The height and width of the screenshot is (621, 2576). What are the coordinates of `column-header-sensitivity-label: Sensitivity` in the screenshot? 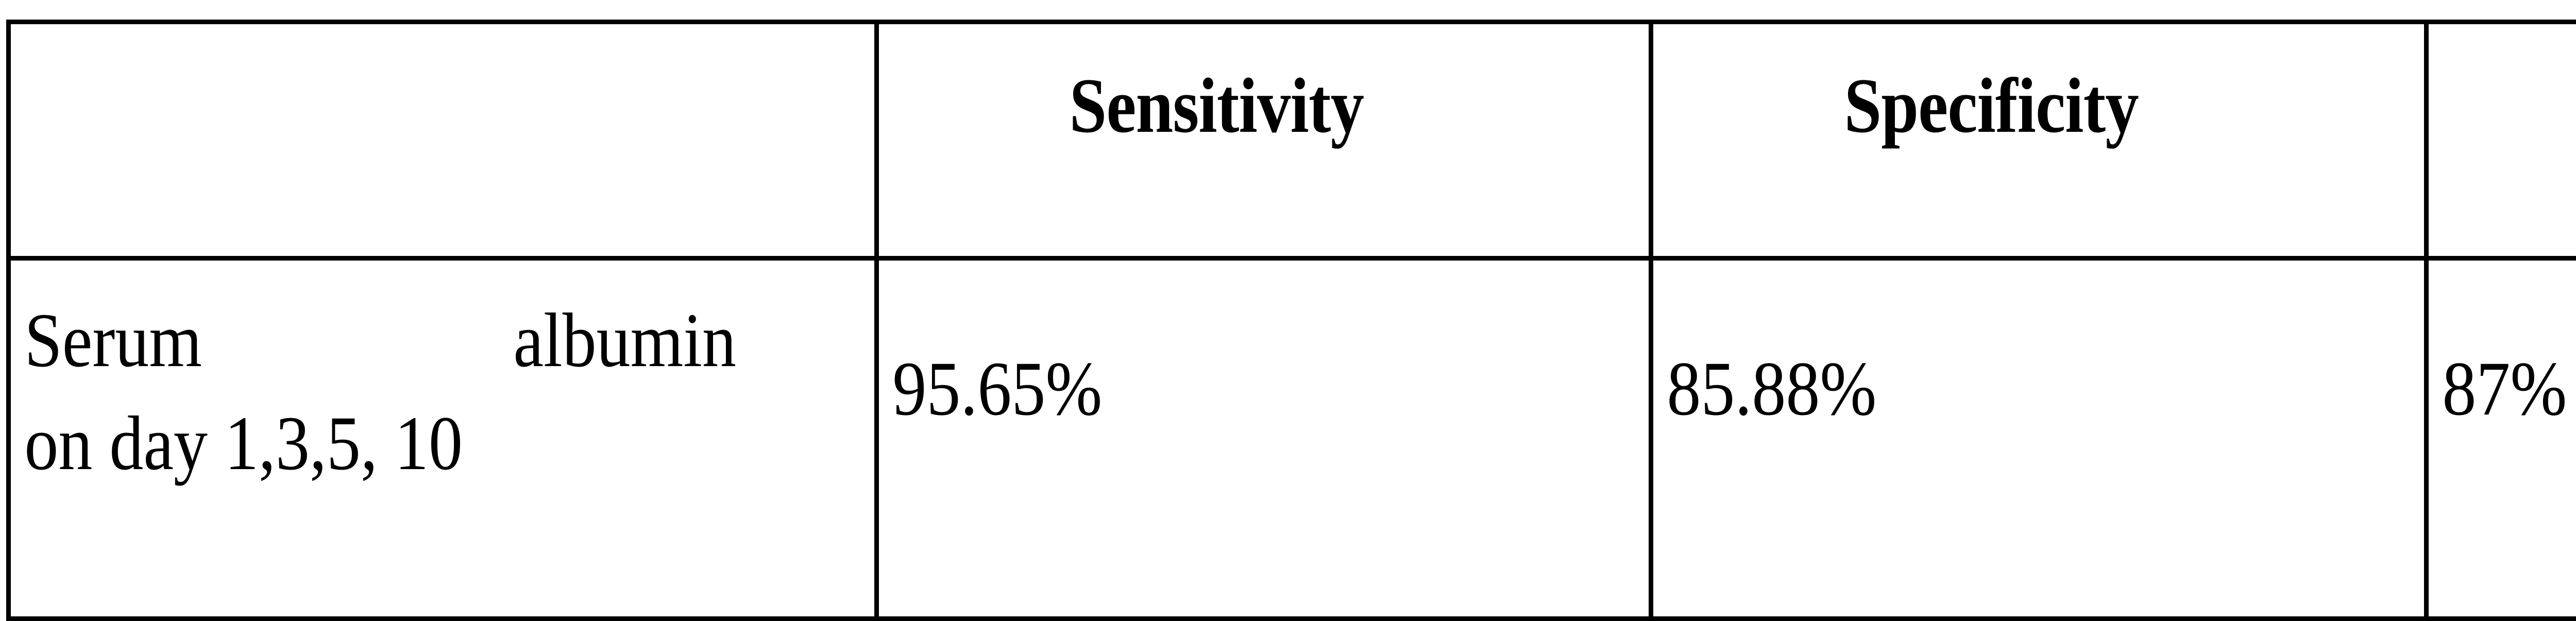 It's located at (1210, 84).